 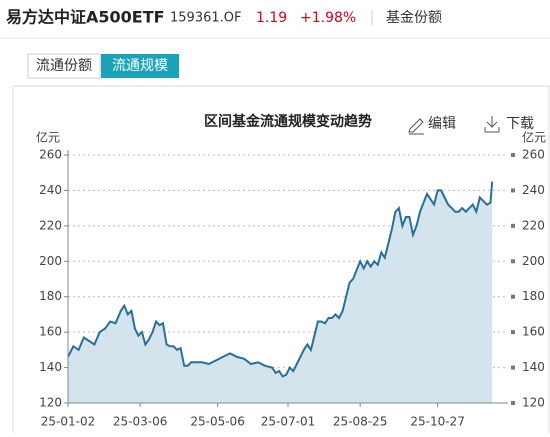 What do you see at coordinates (288, 121) in the screenshot?
I see `chart-title: 区间基金流通规模变动趋势` at bounding box center [288, 121].